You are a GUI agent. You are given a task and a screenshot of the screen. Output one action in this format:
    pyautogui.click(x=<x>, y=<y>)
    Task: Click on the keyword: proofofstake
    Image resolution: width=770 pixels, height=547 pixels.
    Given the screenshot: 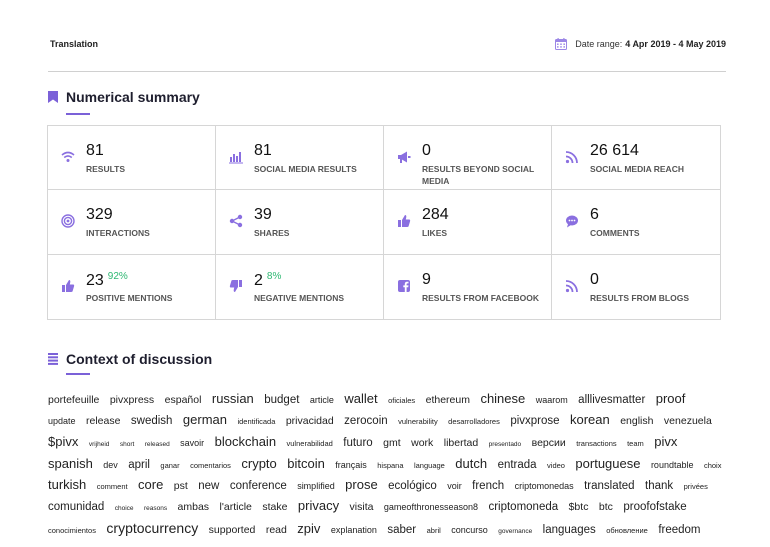 What is the action you would take?
    pyautogui.click(x=655, y=507)
    